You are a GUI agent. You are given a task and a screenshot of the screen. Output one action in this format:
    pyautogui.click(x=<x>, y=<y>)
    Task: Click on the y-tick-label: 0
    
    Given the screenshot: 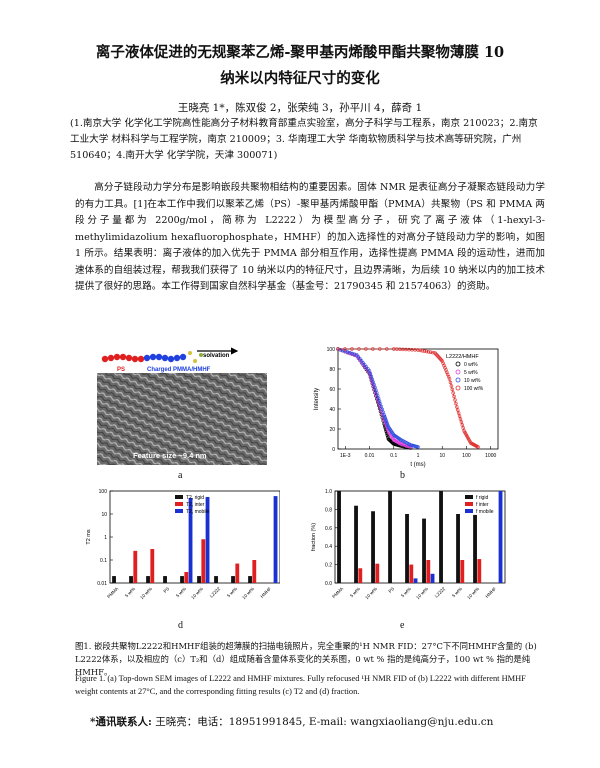 What is the action you would take?
    pyautogui.click(x=333, y=450)
    